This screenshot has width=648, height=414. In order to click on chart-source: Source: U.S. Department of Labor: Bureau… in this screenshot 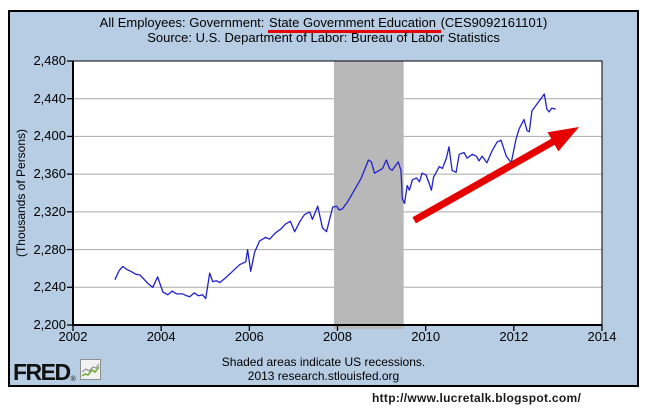, I will do `click(323, 37)`.